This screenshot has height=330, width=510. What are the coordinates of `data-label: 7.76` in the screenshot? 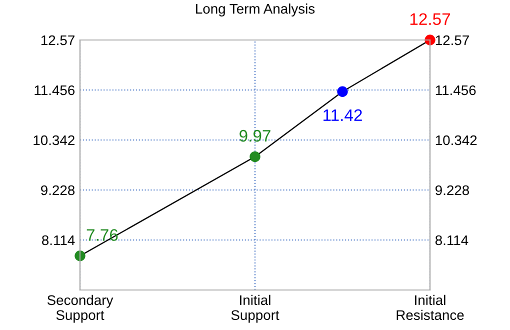 It's located at (102, 235).